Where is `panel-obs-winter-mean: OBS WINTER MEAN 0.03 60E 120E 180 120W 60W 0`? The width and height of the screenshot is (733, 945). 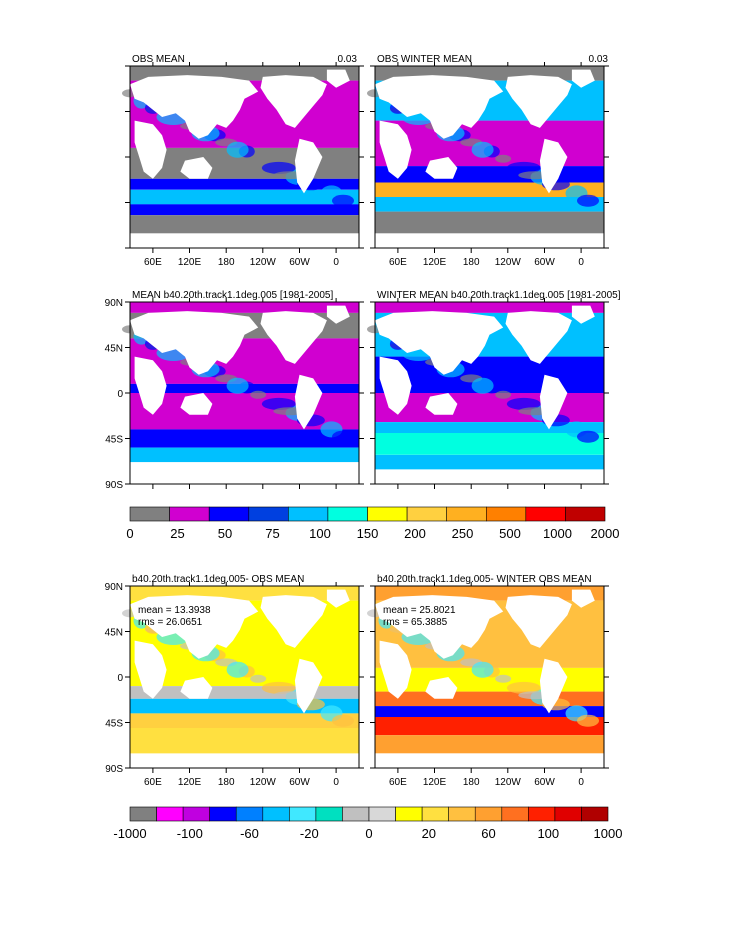
panel-obs-winter-mean: OBS WINTER MEAN 0.03 60E 120E 180 120W 60W 0 is located at coordinates (488, 161).